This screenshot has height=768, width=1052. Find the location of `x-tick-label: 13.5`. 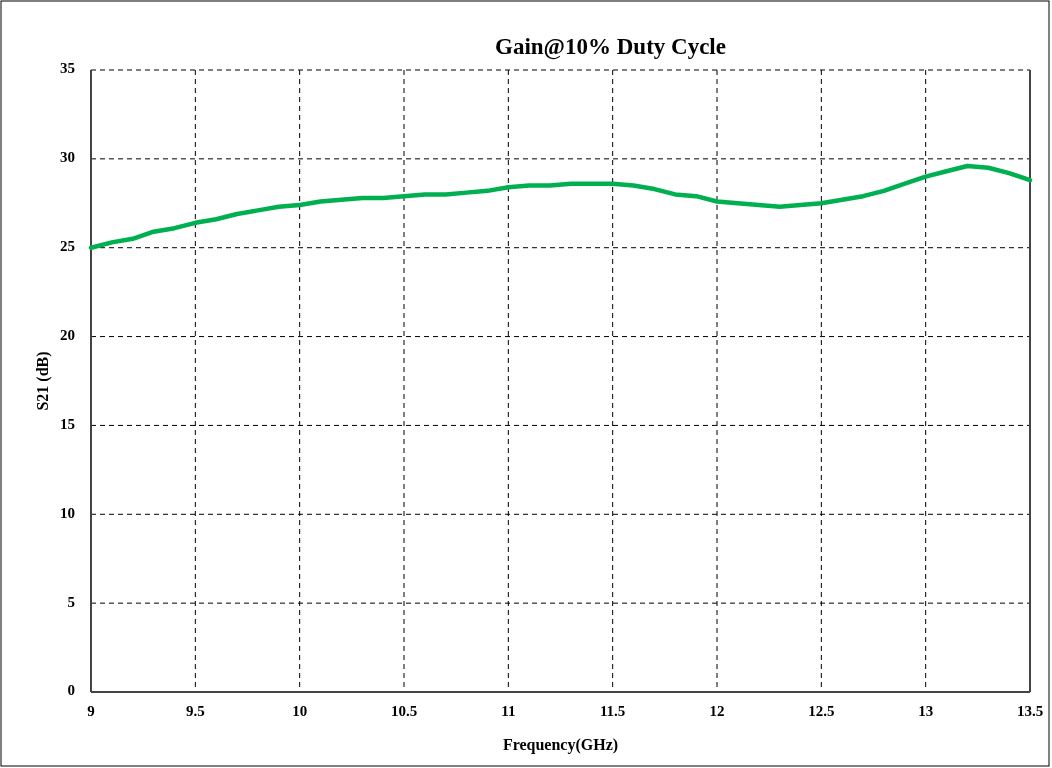

x-tick-label: 13.5 is located at coordinates (1030, 711).